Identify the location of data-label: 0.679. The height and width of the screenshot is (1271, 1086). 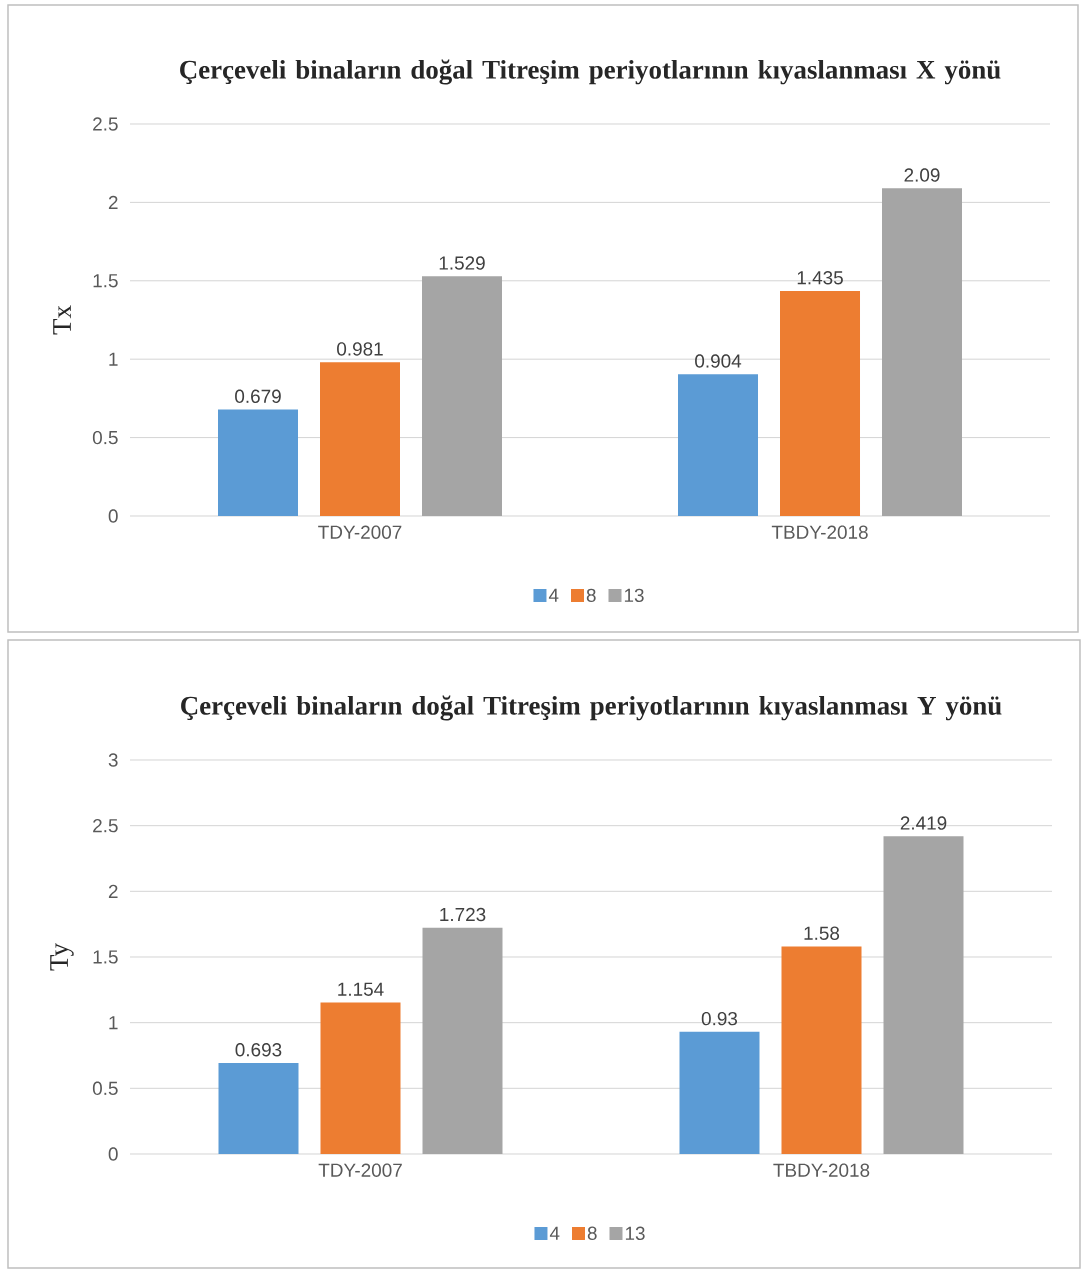
(258, 396).